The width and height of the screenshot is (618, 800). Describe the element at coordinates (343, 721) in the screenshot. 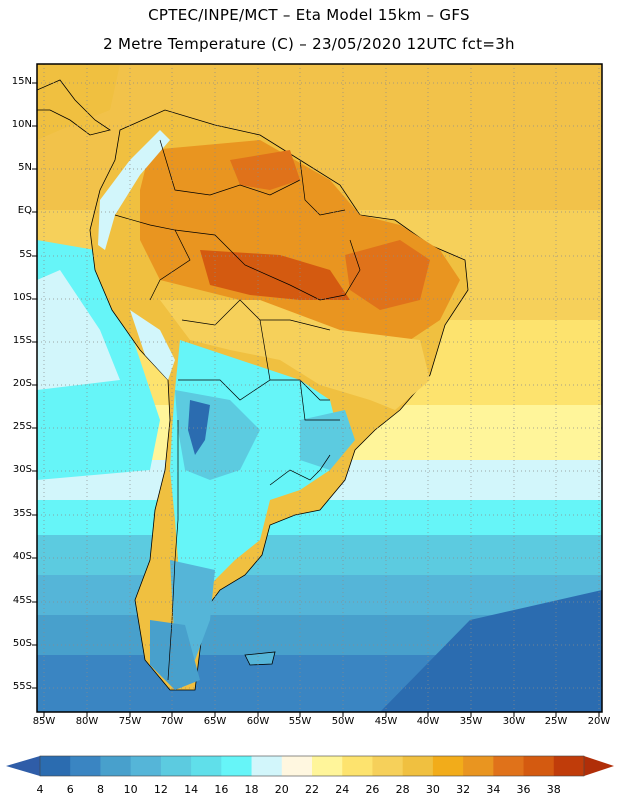

I see `lon-label: 50W` at that location.